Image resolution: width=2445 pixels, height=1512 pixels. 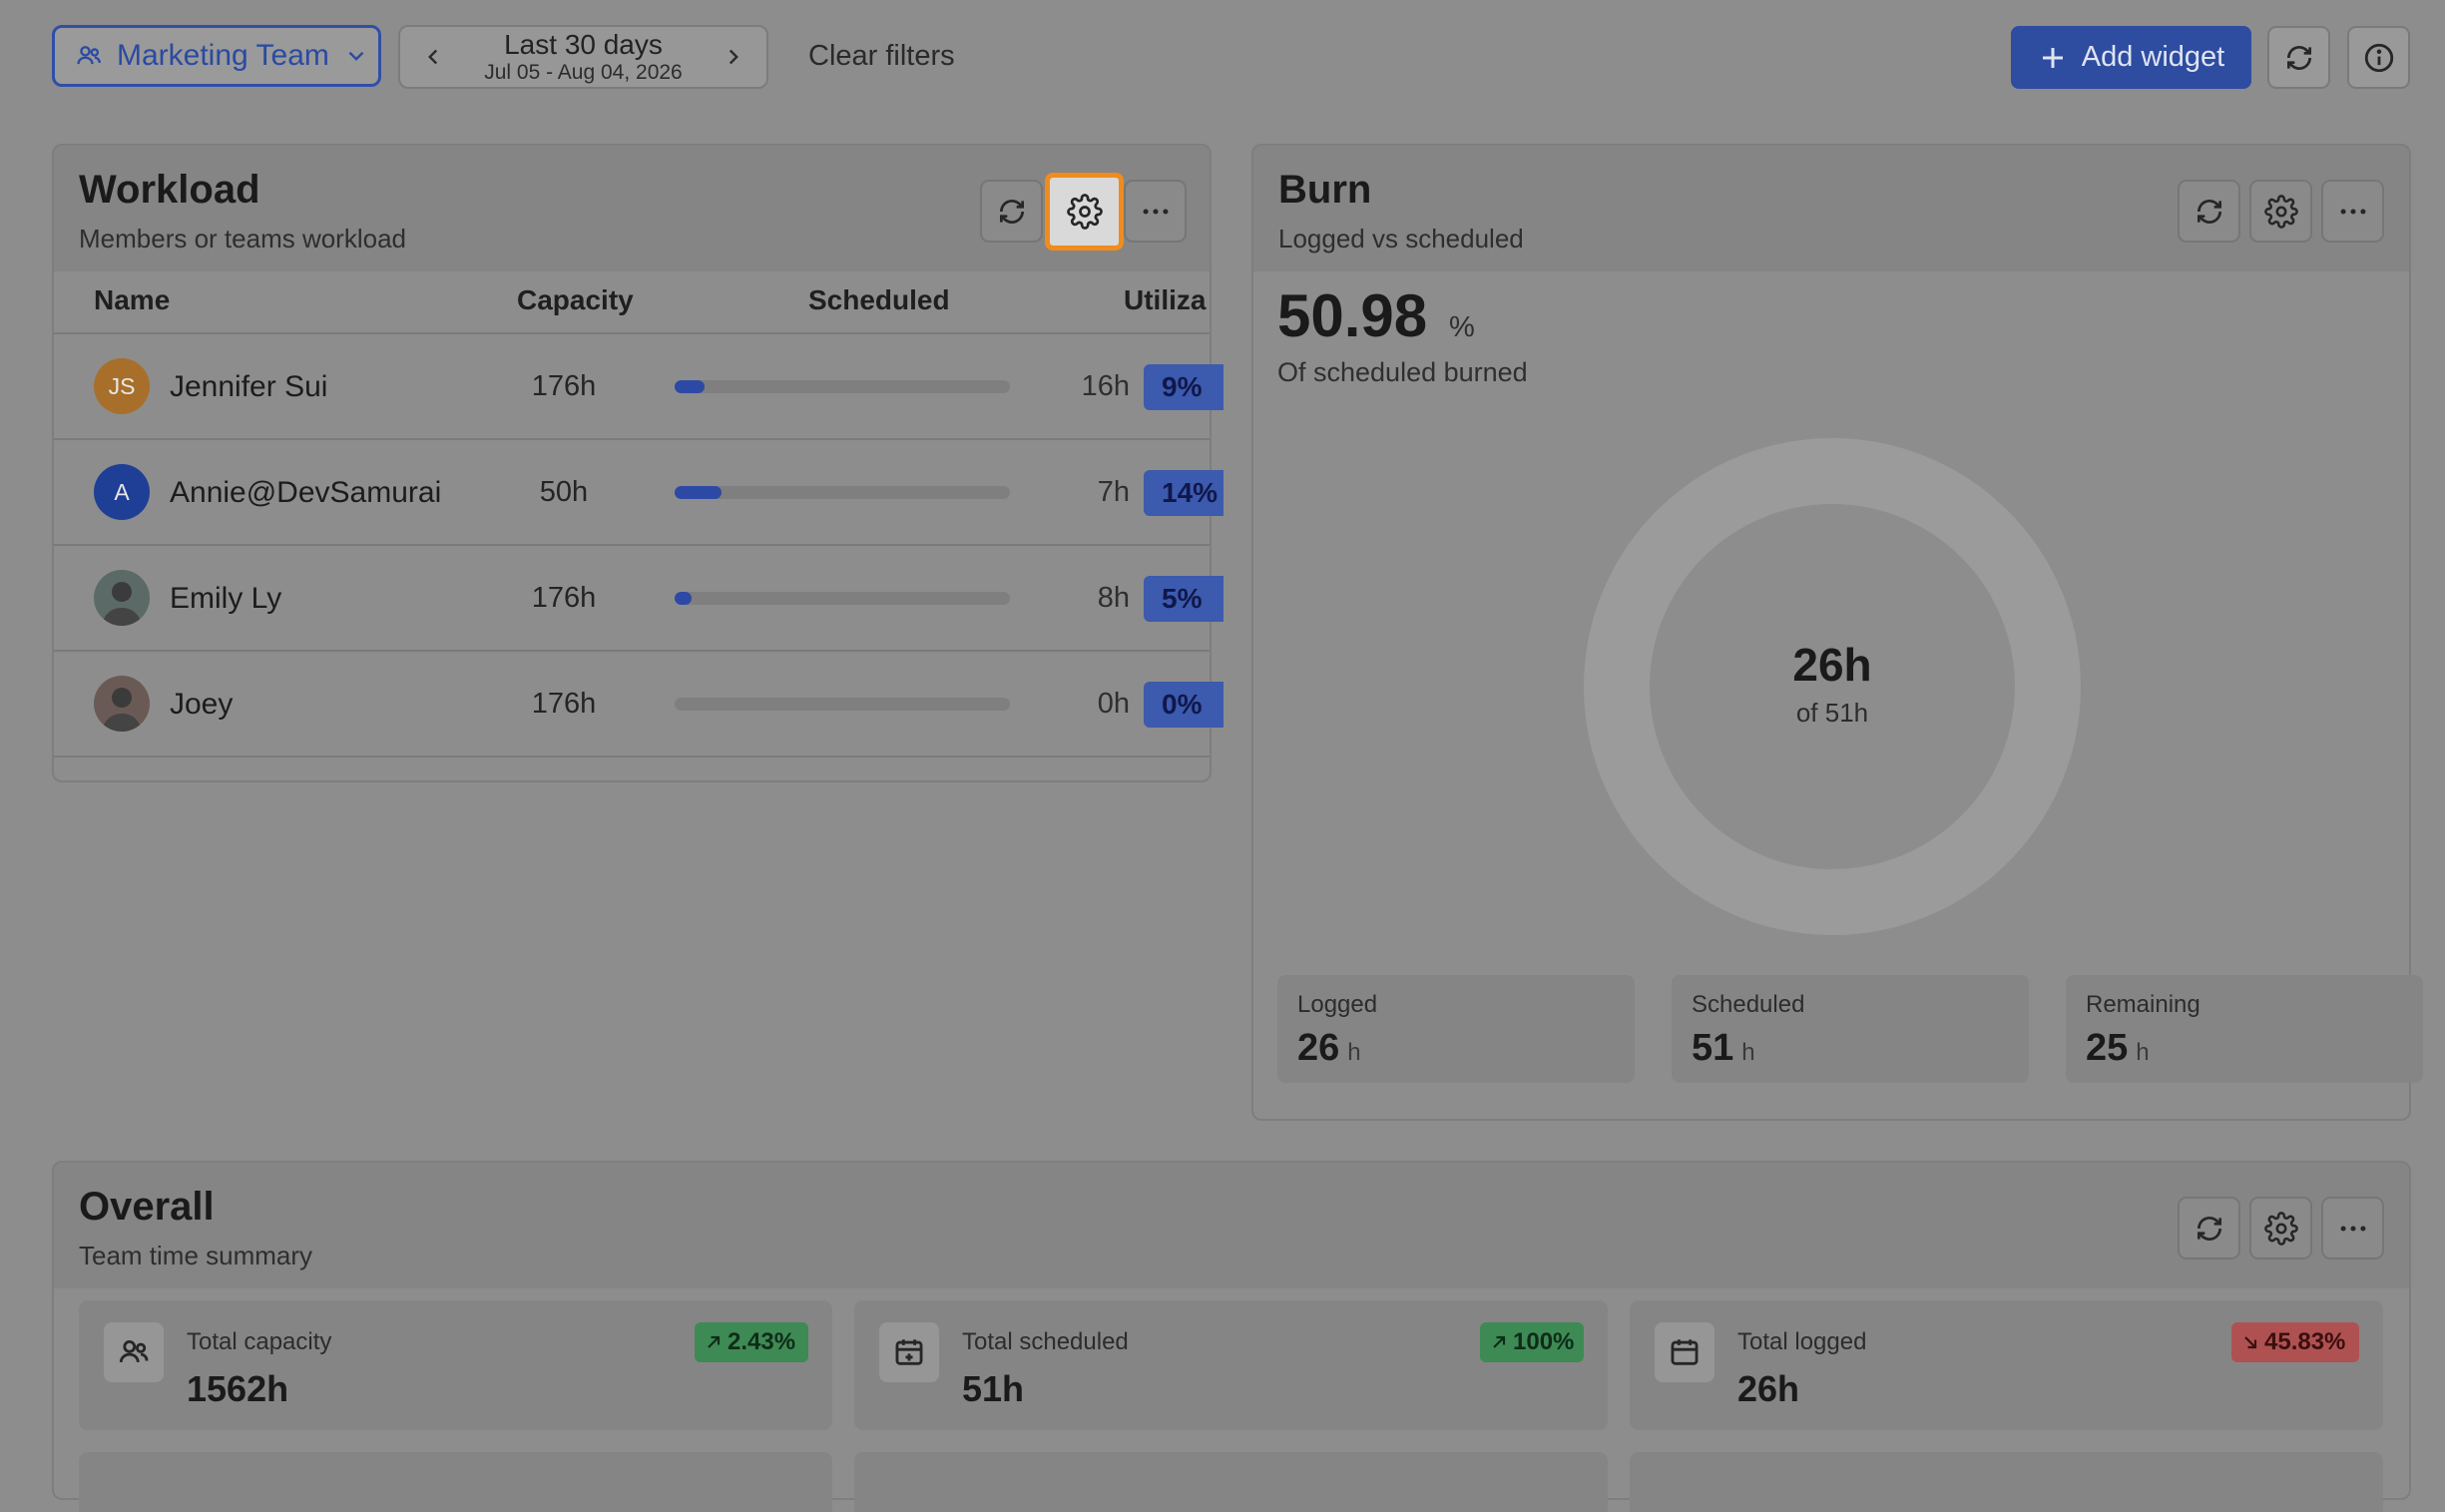 What do you see at coordinates (2379, 57) in the screenshot?
I see `info-button` at bounding box center [2379, 57].